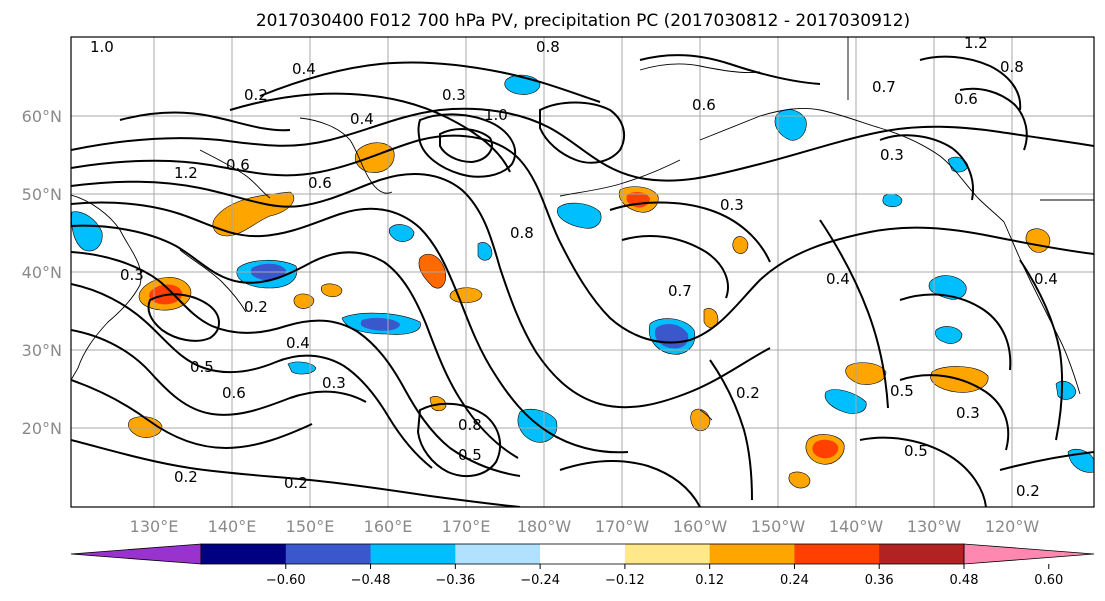 Image resolution: width=1105 pixels, height=601 pixels. What do you see at coordinates (620, 178) in the screenshot?
I see `coastline-aleutians` at bounding box center [620, 178].